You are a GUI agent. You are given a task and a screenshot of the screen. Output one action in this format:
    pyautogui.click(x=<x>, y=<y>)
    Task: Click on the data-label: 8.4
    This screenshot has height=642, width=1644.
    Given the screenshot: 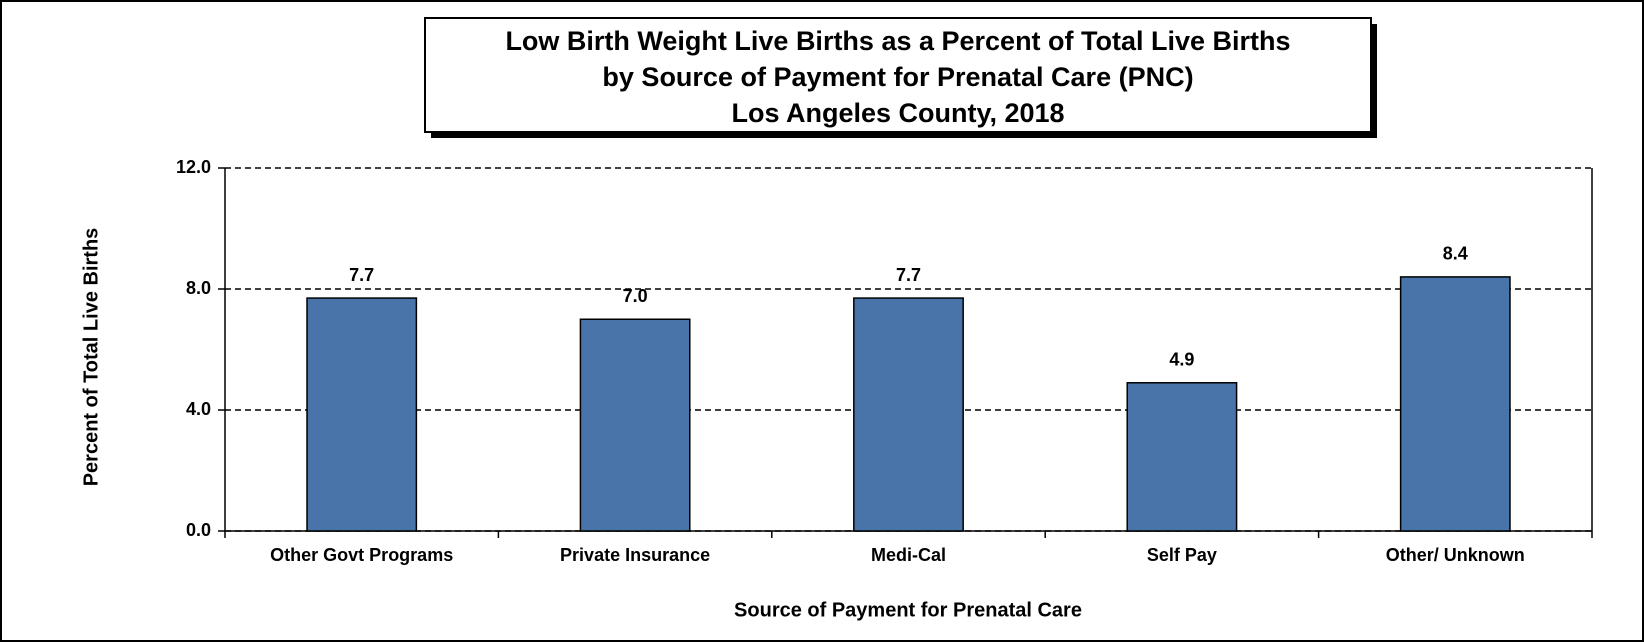 What is the action you would take?
    pyautogui.click(x=1455, y=254)
    